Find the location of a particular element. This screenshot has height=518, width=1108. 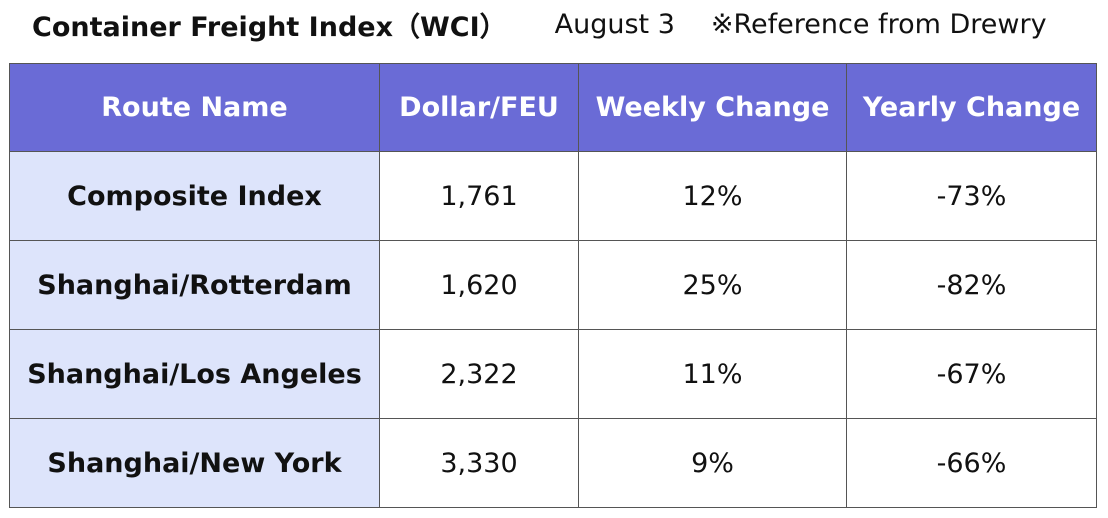

yearly-change-cell: -66% is located at coordinates (971, 463).